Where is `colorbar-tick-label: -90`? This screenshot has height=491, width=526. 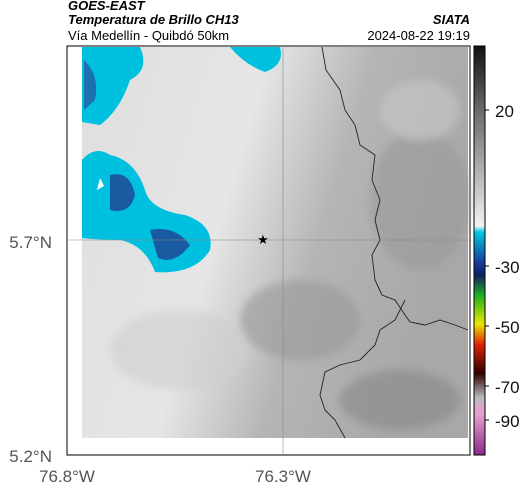
colorbar-tick-label: -90 is located at coordinates (507, 421).